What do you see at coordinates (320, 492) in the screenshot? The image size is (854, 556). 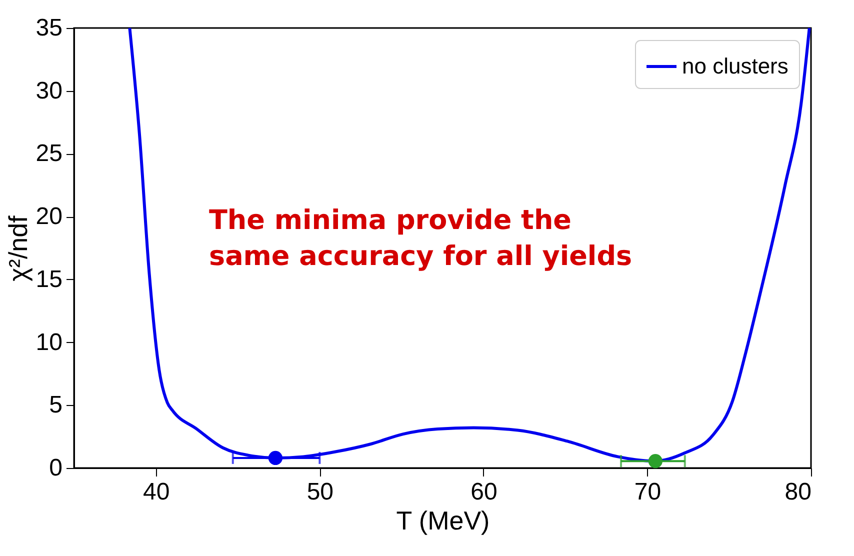 I see `x-tick-label: 50` at bounding box center [320, 492].